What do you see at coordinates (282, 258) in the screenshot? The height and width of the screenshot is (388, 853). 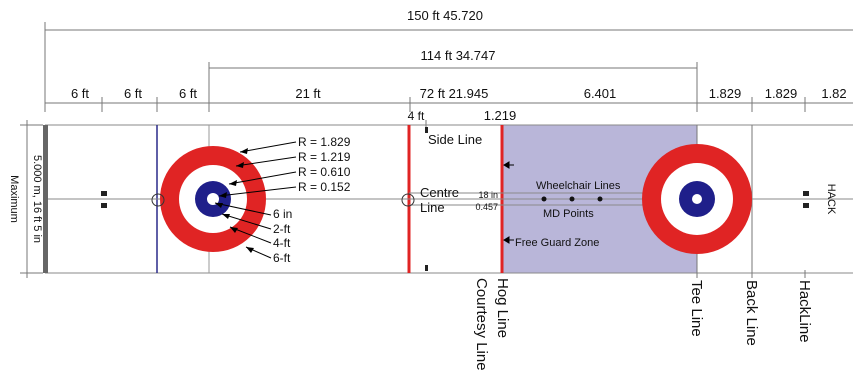 I see `ring-size-6ft: 6-ft` at bounding box center [282, 258].